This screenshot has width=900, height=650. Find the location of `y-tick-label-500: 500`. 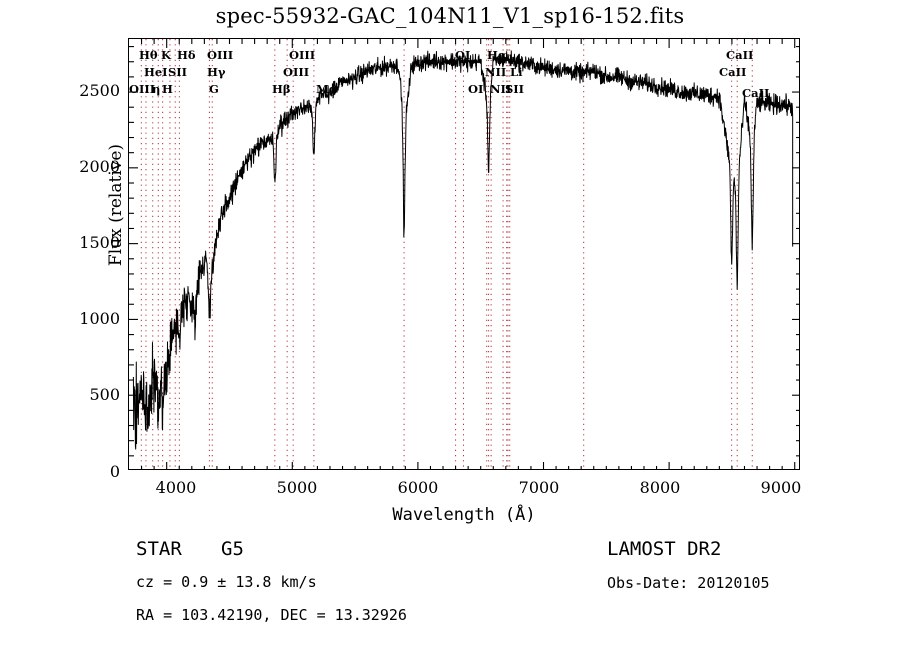

y-tick-label-500: 500 is located at coordinates (104, 394).